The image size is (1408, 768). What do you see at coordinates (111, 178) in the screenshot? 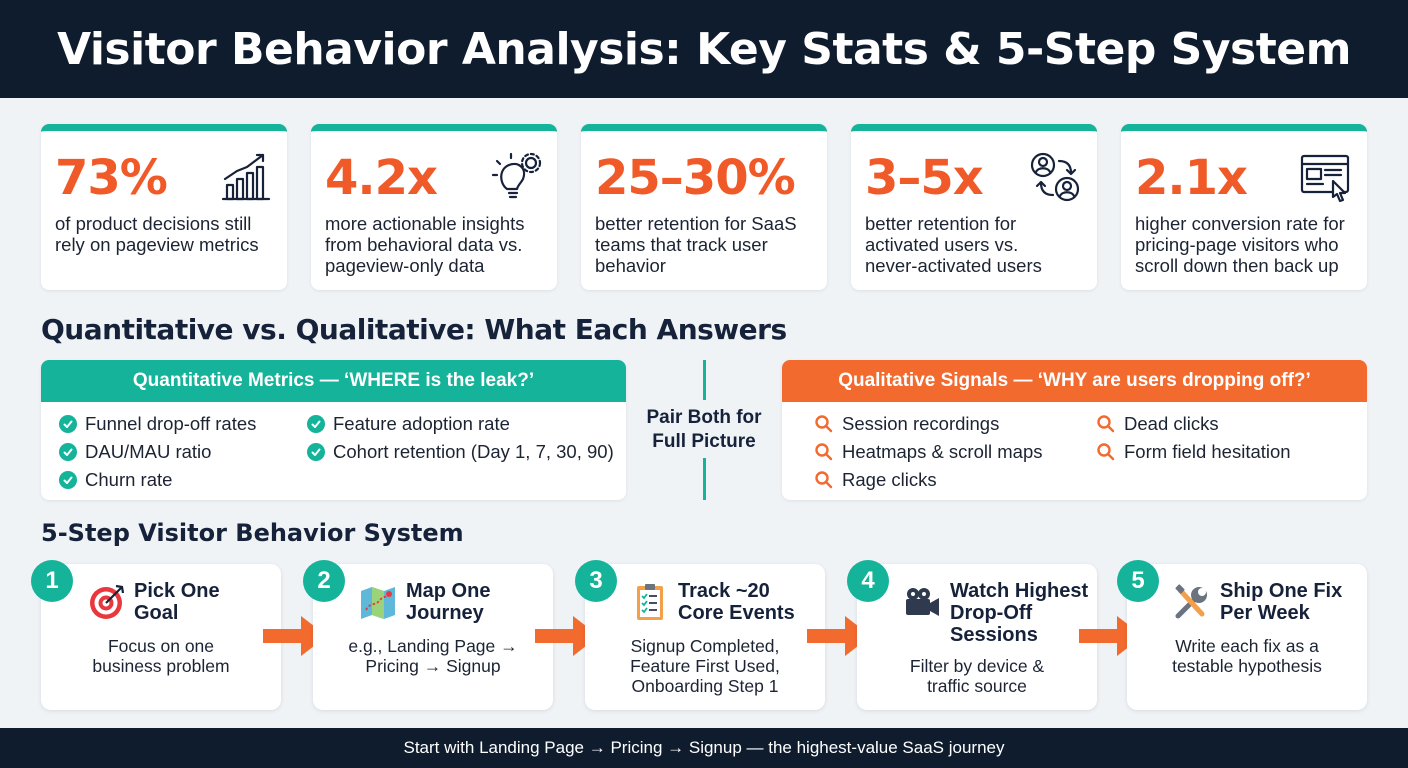
I see `stat-value: 73%` at bounding box center [111, 178].